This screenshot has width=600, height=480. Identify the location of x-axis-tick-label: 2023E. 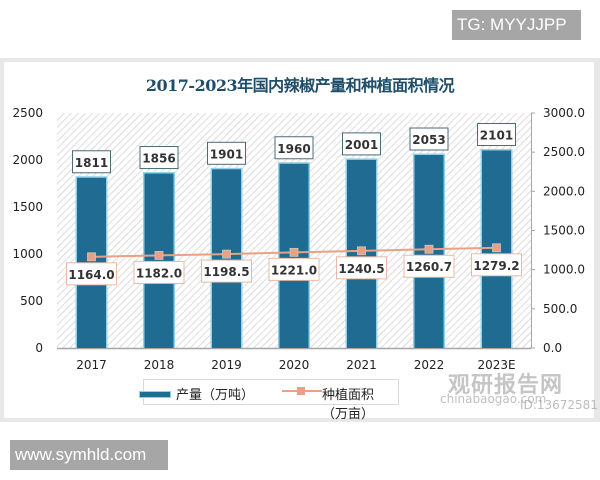
(496, 365).